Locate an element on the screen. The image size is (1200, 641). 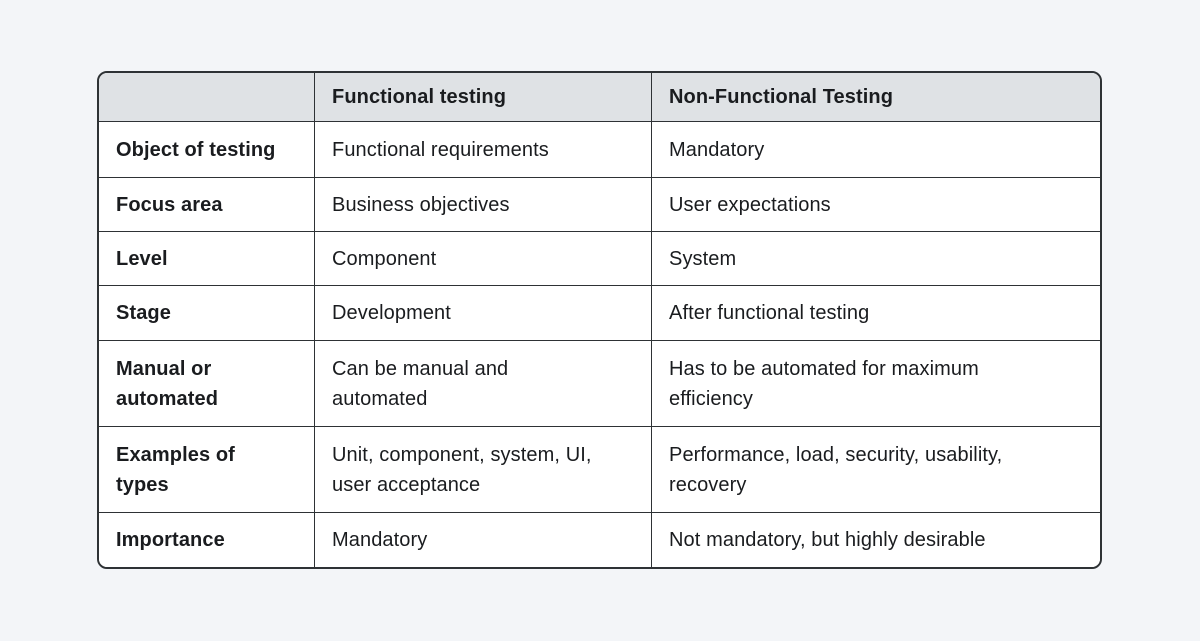
functional-value-cell: Can be manual and automated is located at coordinates (483, 384).